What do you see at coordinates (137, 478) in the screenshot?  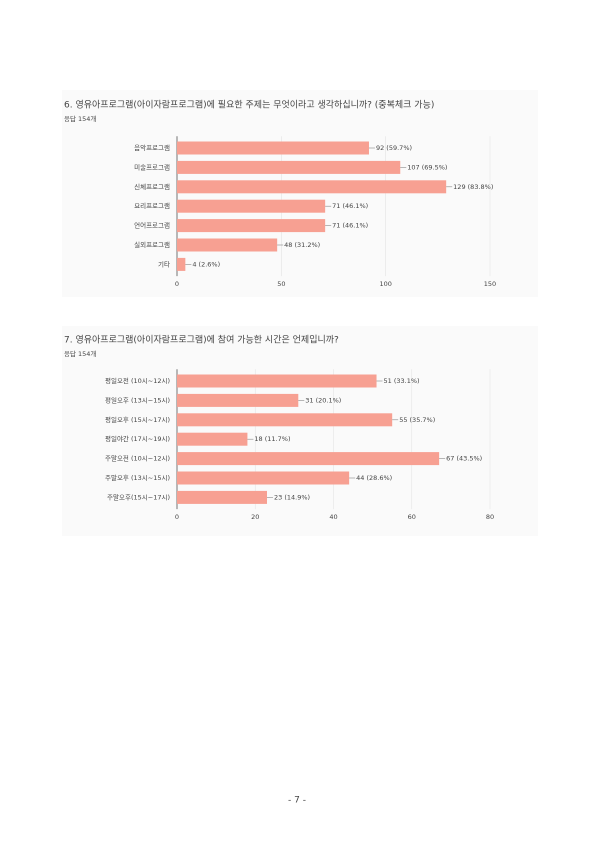 I see `y-tick-label: 주말오후 (13시~15시)` at bounding box center [137, 478].